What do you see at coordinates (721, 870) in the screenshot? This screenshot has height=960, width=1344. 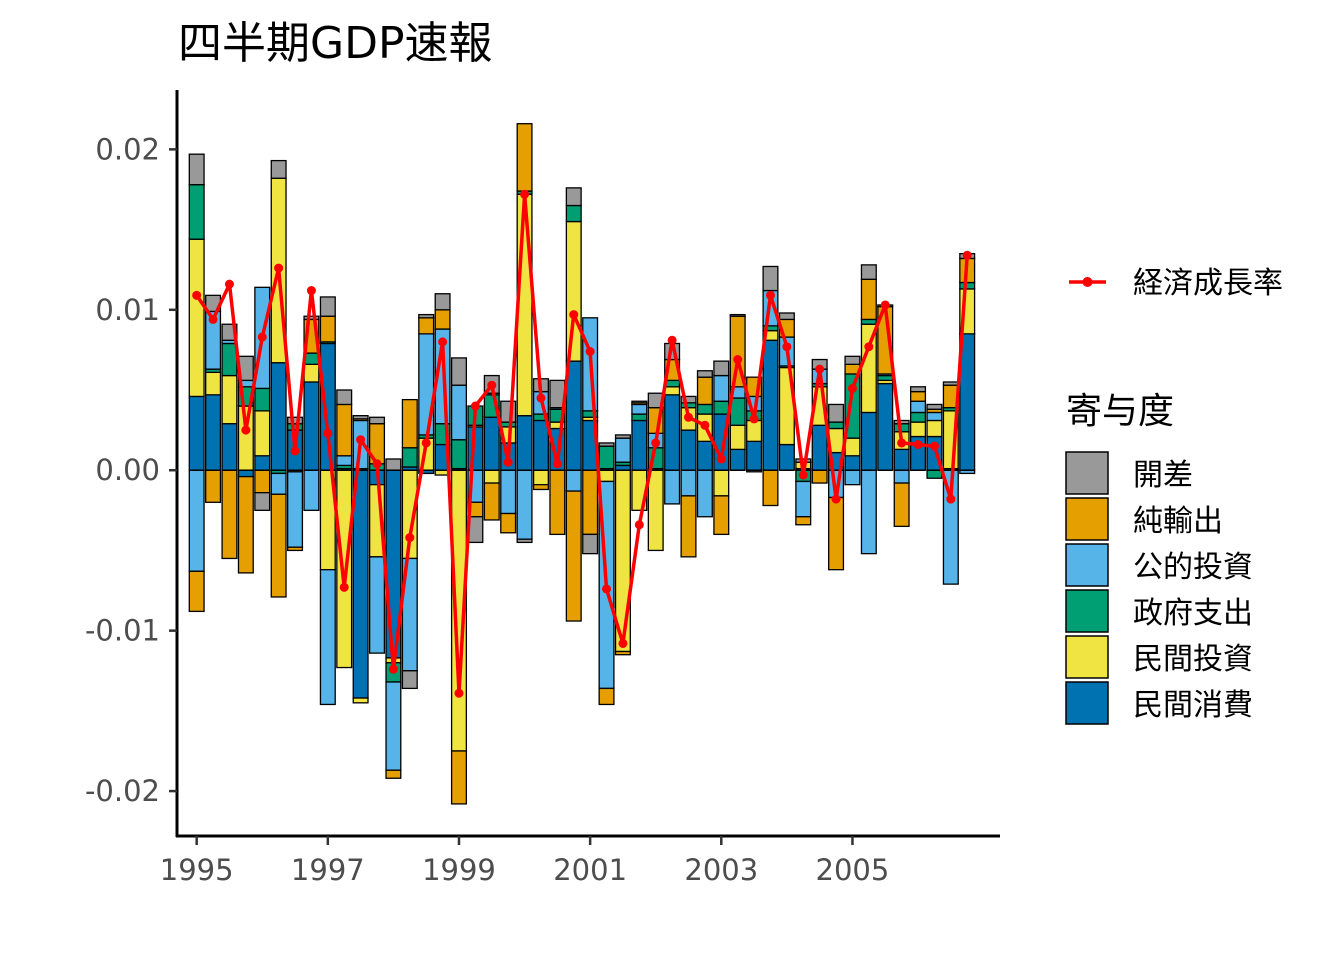 I see `x-tick-label: 2003` at bounding box center [721, 870].